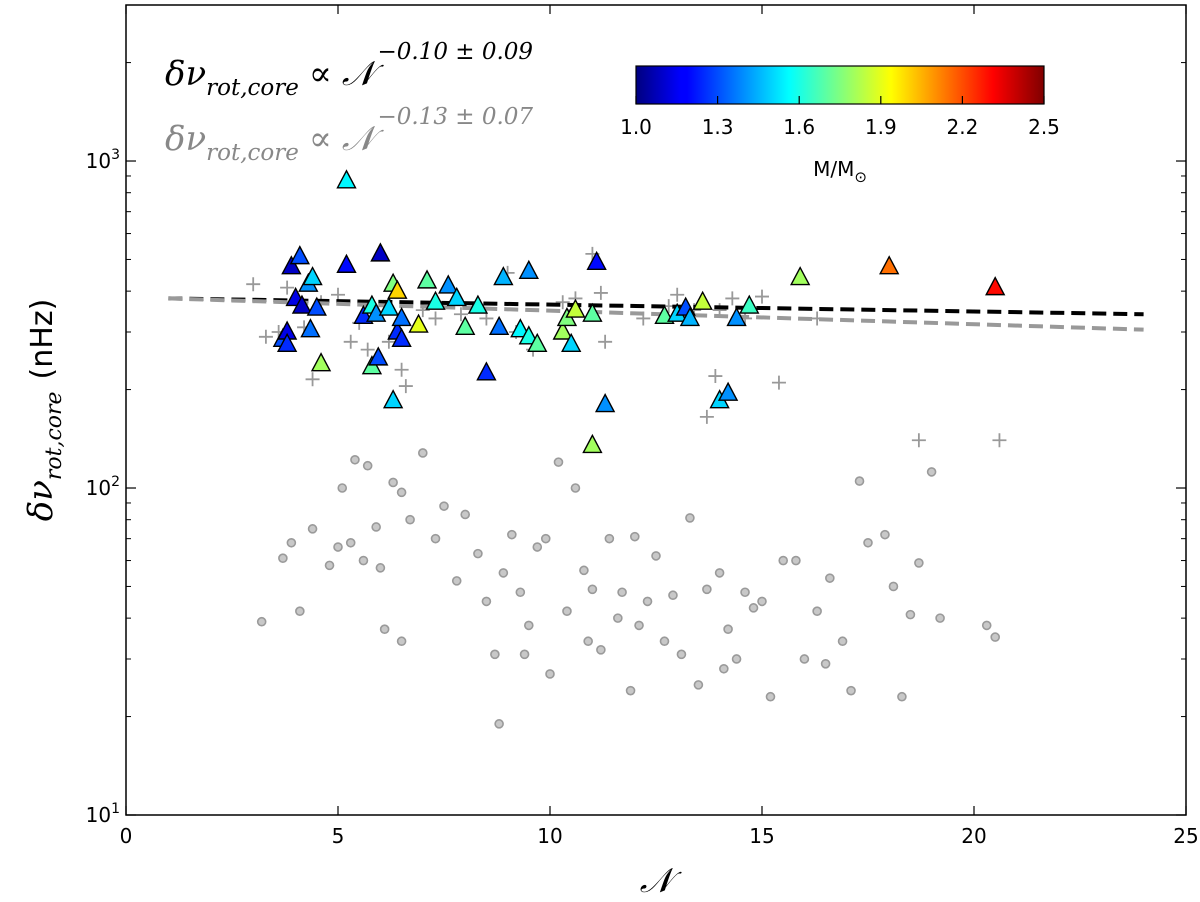  I want to click on colorbar-tick-label: 2.5, so click(1044, 127).